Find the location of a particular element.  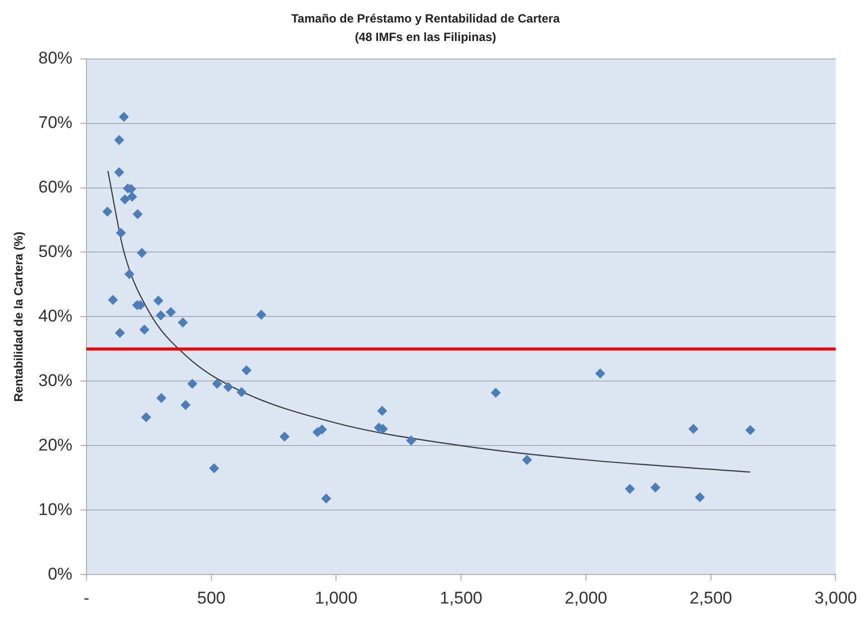

x-tick-label: 1,000 is located at coordinates (336, 598).